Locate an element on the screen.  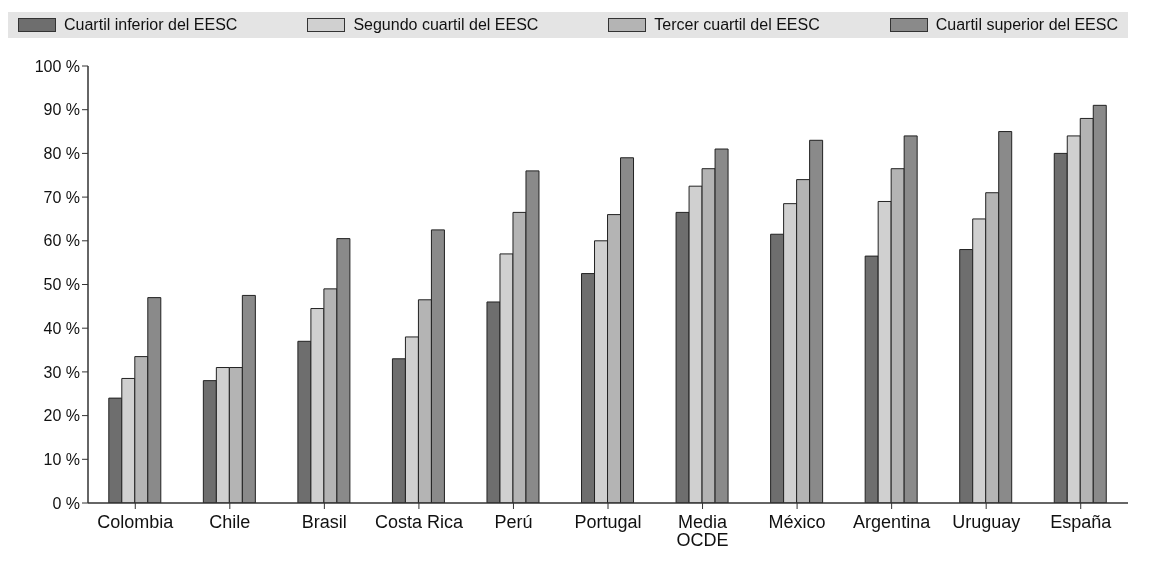
y-tick-label: 40 % is located at coordinates (61, 328).